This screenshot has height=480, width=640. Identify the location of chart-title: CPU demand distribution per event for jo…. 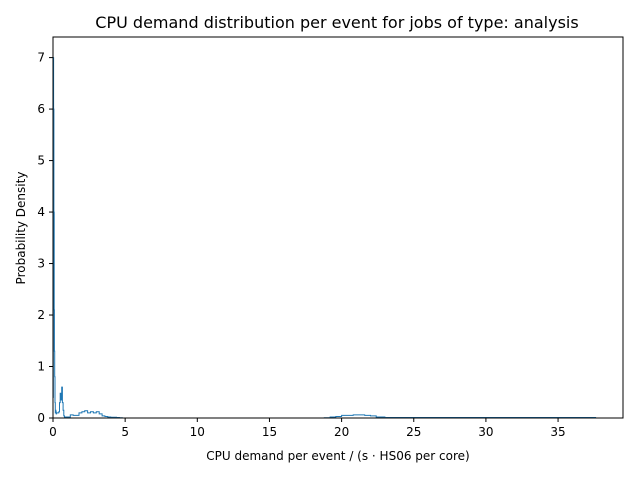
(336, 22).